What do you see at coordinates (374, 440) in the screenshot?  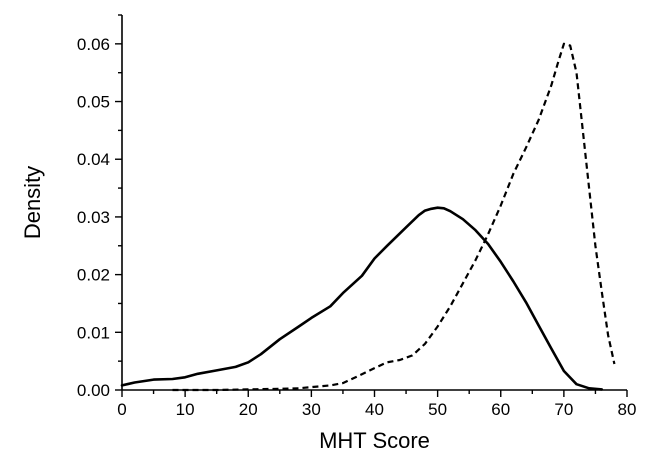 I see `x-axis-title: MHT Score` at bounding box center [374, 440].